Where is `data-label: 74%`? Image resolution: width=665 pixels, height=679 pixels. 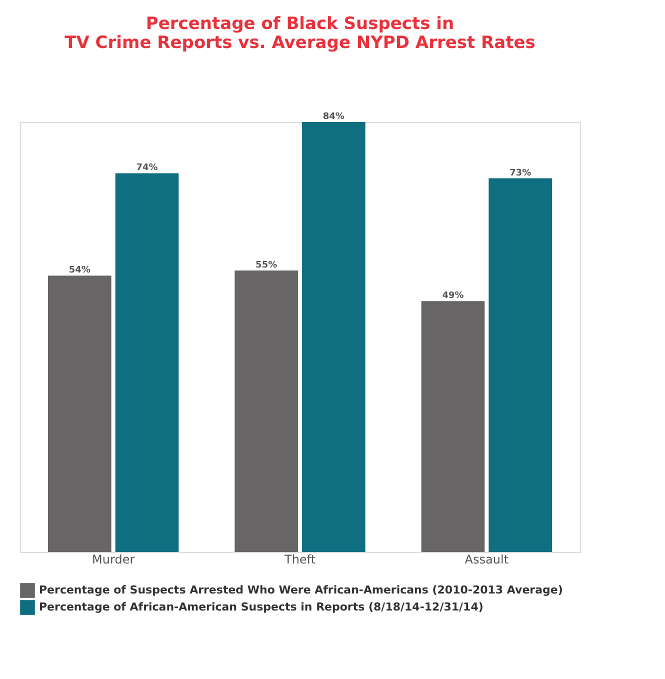
data-label: 74% is located at coordinates (147, 168).